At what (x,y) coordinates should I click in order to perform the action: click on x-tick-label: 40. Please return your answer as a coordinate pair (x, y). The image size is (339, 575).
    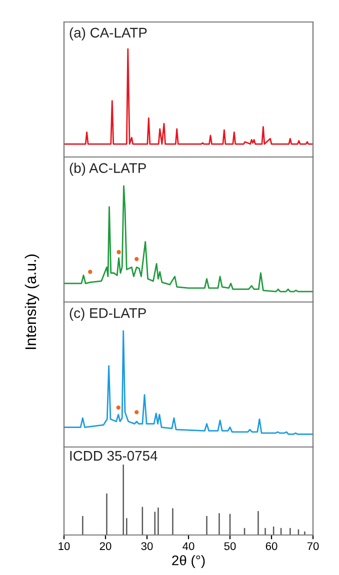
    Looking at the image, I should click on (188, 546).